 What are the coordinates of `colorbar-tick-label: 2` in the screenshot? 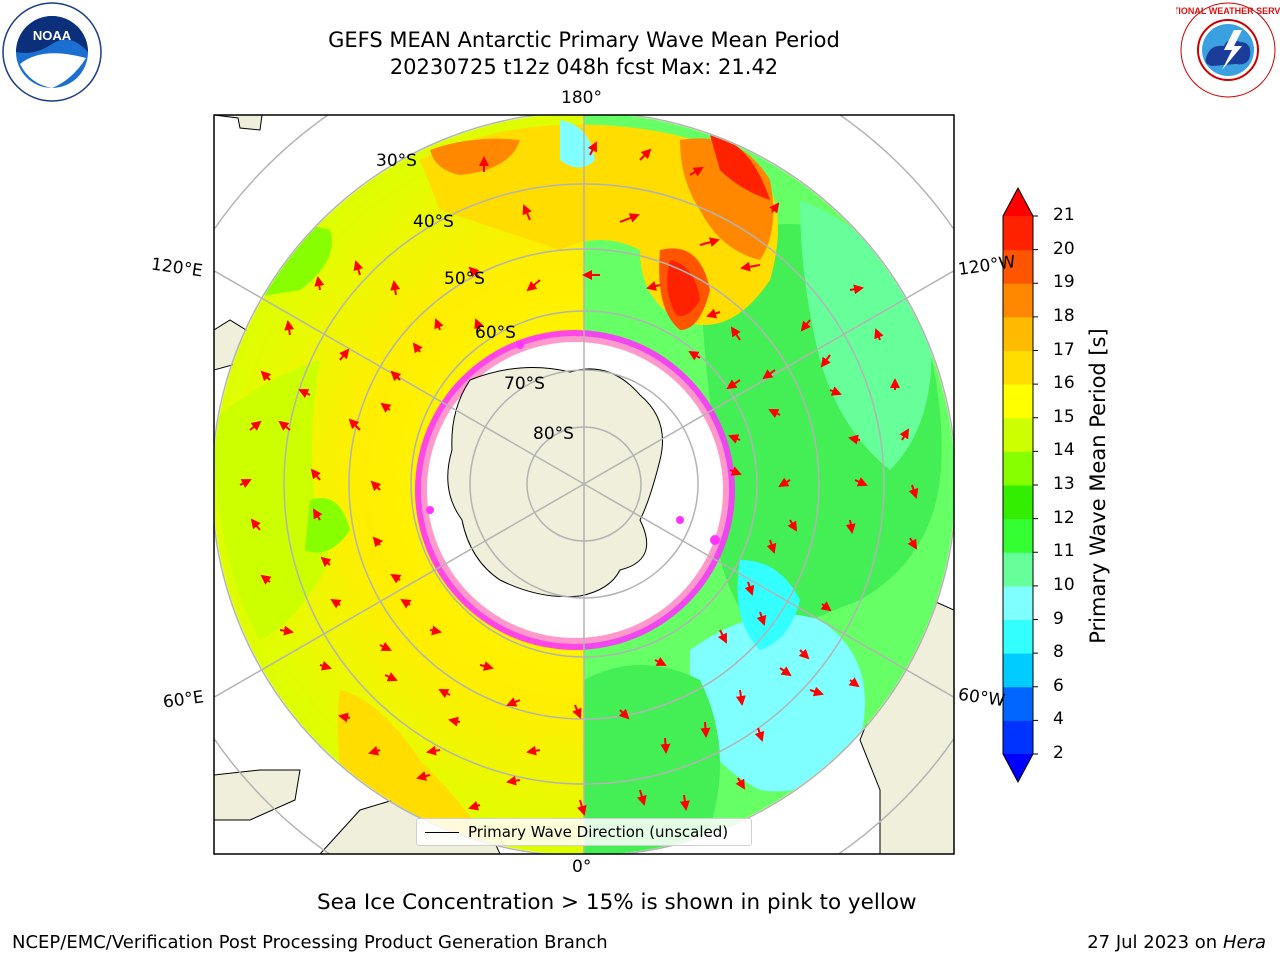 It's located at (1058, 753).